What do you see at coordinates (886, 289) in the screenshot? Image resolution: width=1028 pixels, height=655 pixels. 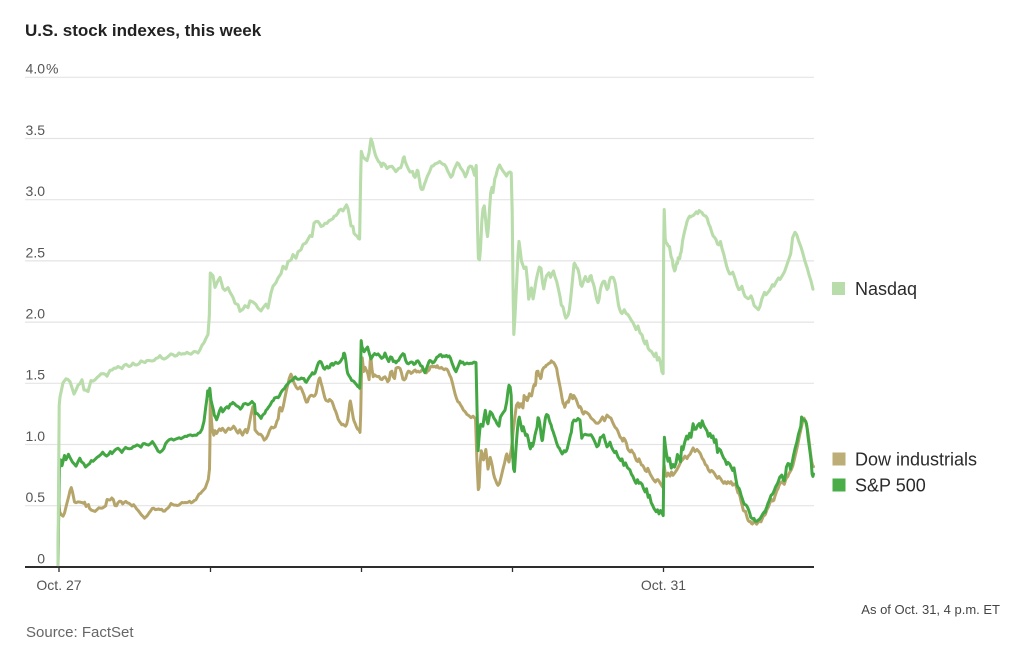 I see `svg-text: Nasdaq` at bounding box center [886, 289].